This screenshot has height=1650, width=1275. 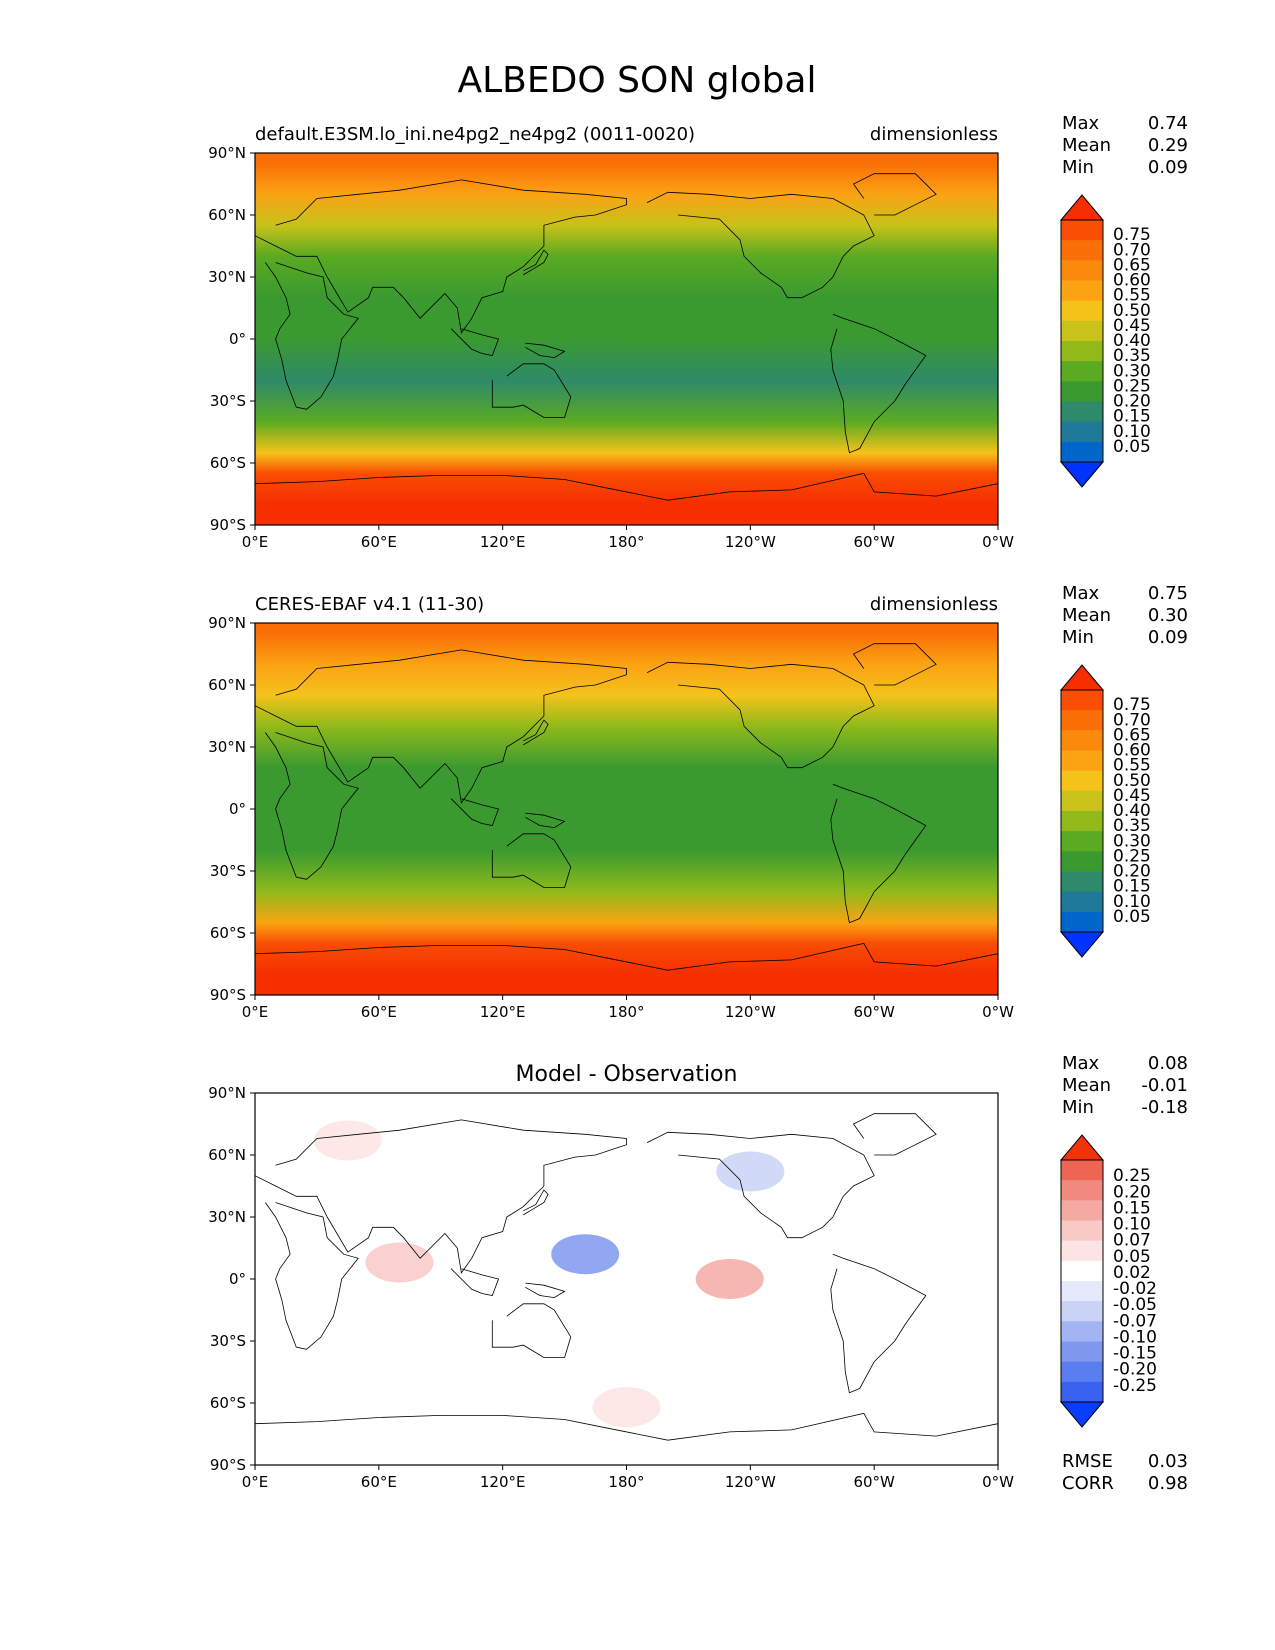 I want to click on colorbar-tick-label: -0.10, so click(x=1135, y=1337).